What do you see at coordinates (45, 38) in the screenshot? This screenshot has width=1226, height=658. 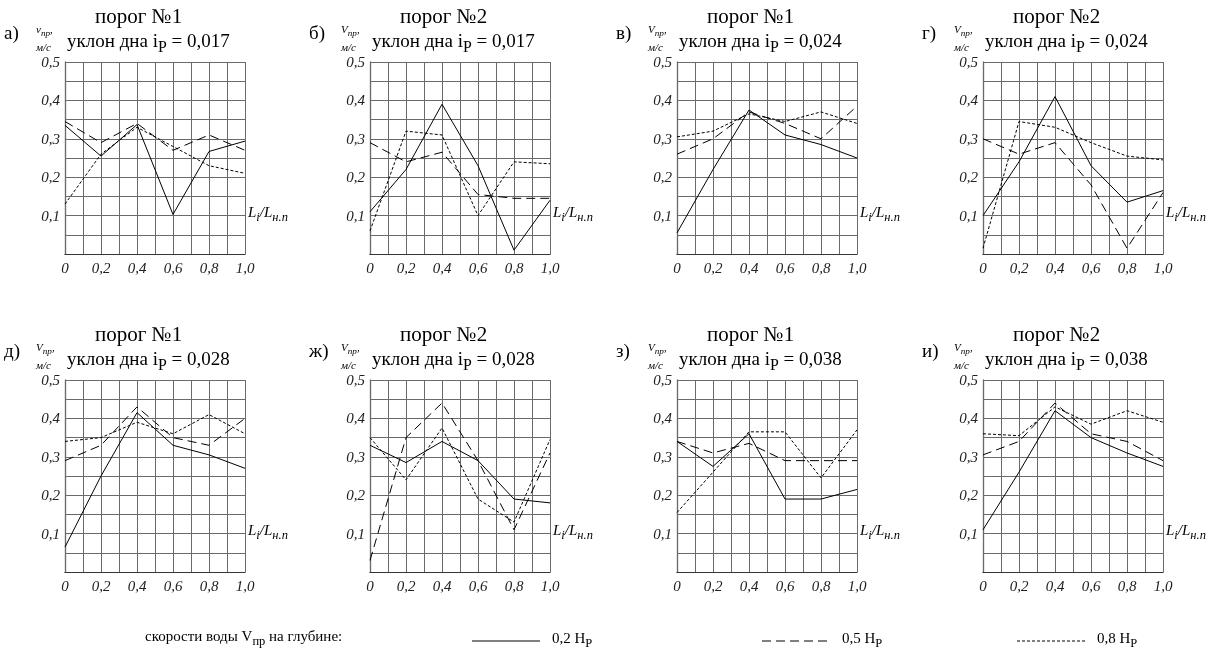 I see `y-axis-title: v$_{пр}$, м/с` at bounding box center [45, 38].